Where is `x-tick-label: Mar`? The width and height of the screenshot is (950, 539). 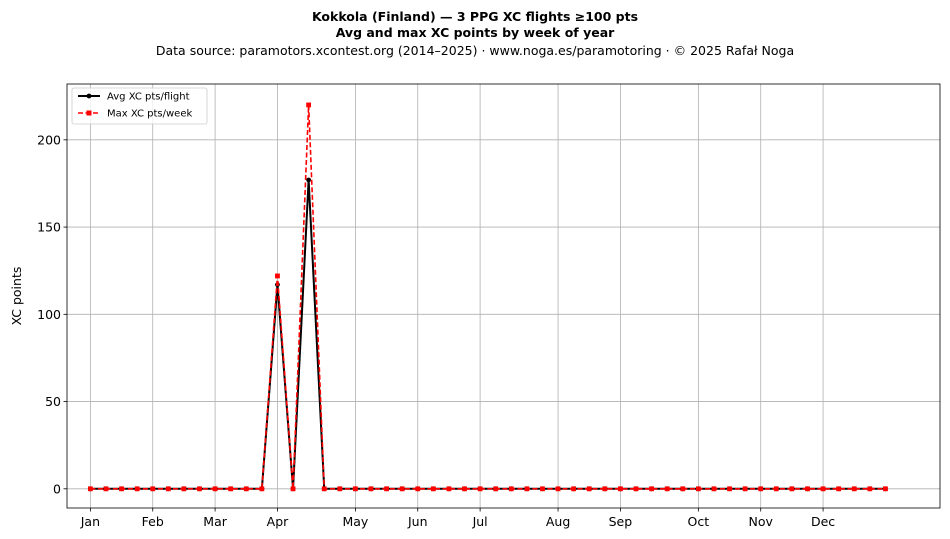
x-tick-label: Mar is located at coordinates (215, 521).